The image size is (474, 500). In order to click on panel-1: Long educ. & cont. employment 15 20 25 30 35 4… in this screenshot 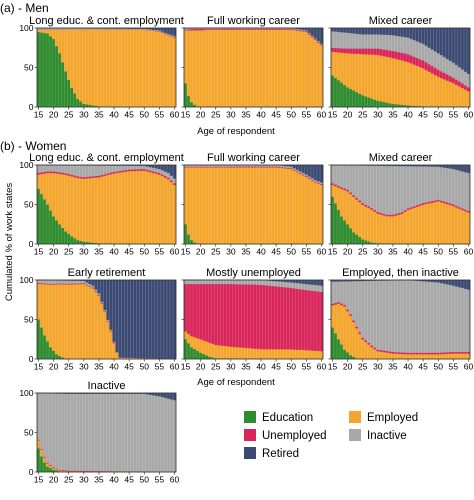, I will do `click(101, 67)`.